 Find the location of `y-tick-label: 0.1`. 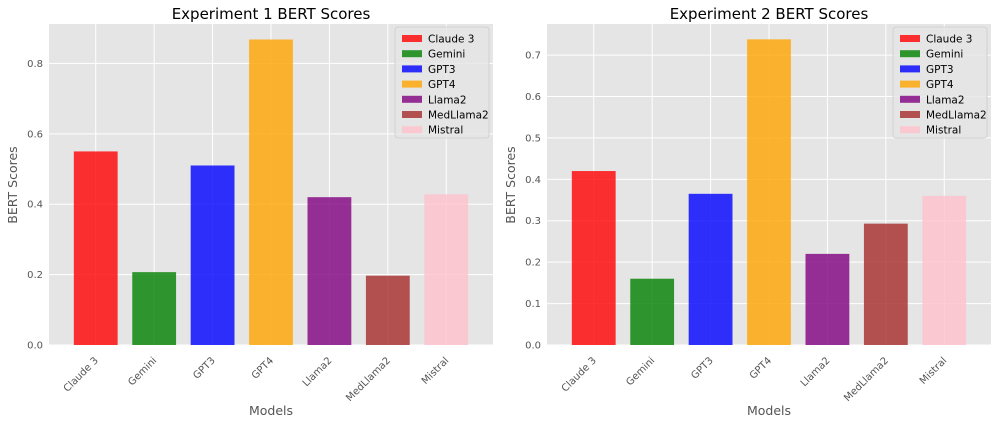

y-tick-label: 0.1 is located at coordinates (533, 304).